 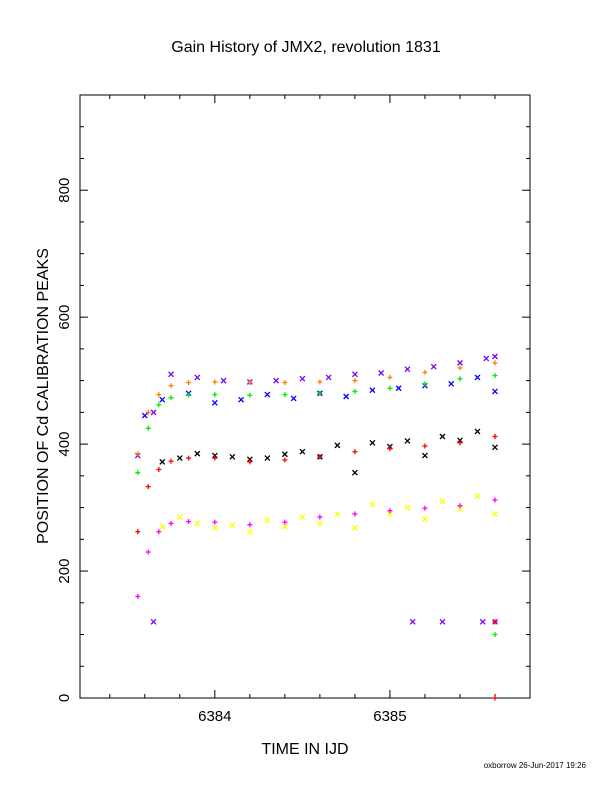 What do you see at coordinates (64, 190) in the screenshot?
I see `y-tick-label: 800` at bounding box center [64, 190].